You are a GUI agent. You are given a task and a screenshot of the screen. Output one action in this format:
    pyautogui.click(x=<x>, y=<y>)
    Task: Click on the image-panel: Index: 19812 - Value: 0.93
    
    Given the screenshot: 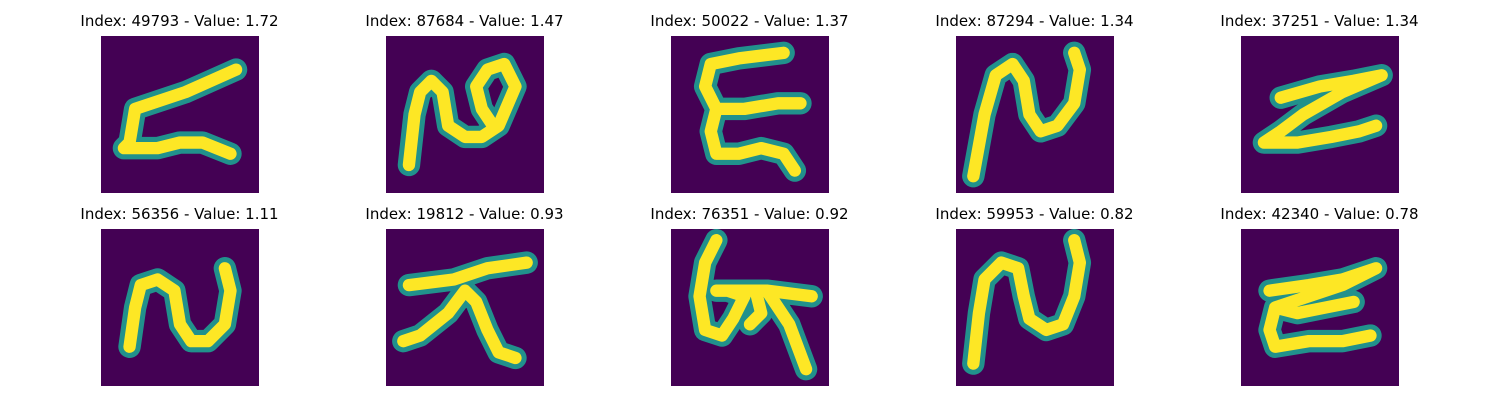 What is the action you would take?
    pyautogui.click(x=464, y=297)
    